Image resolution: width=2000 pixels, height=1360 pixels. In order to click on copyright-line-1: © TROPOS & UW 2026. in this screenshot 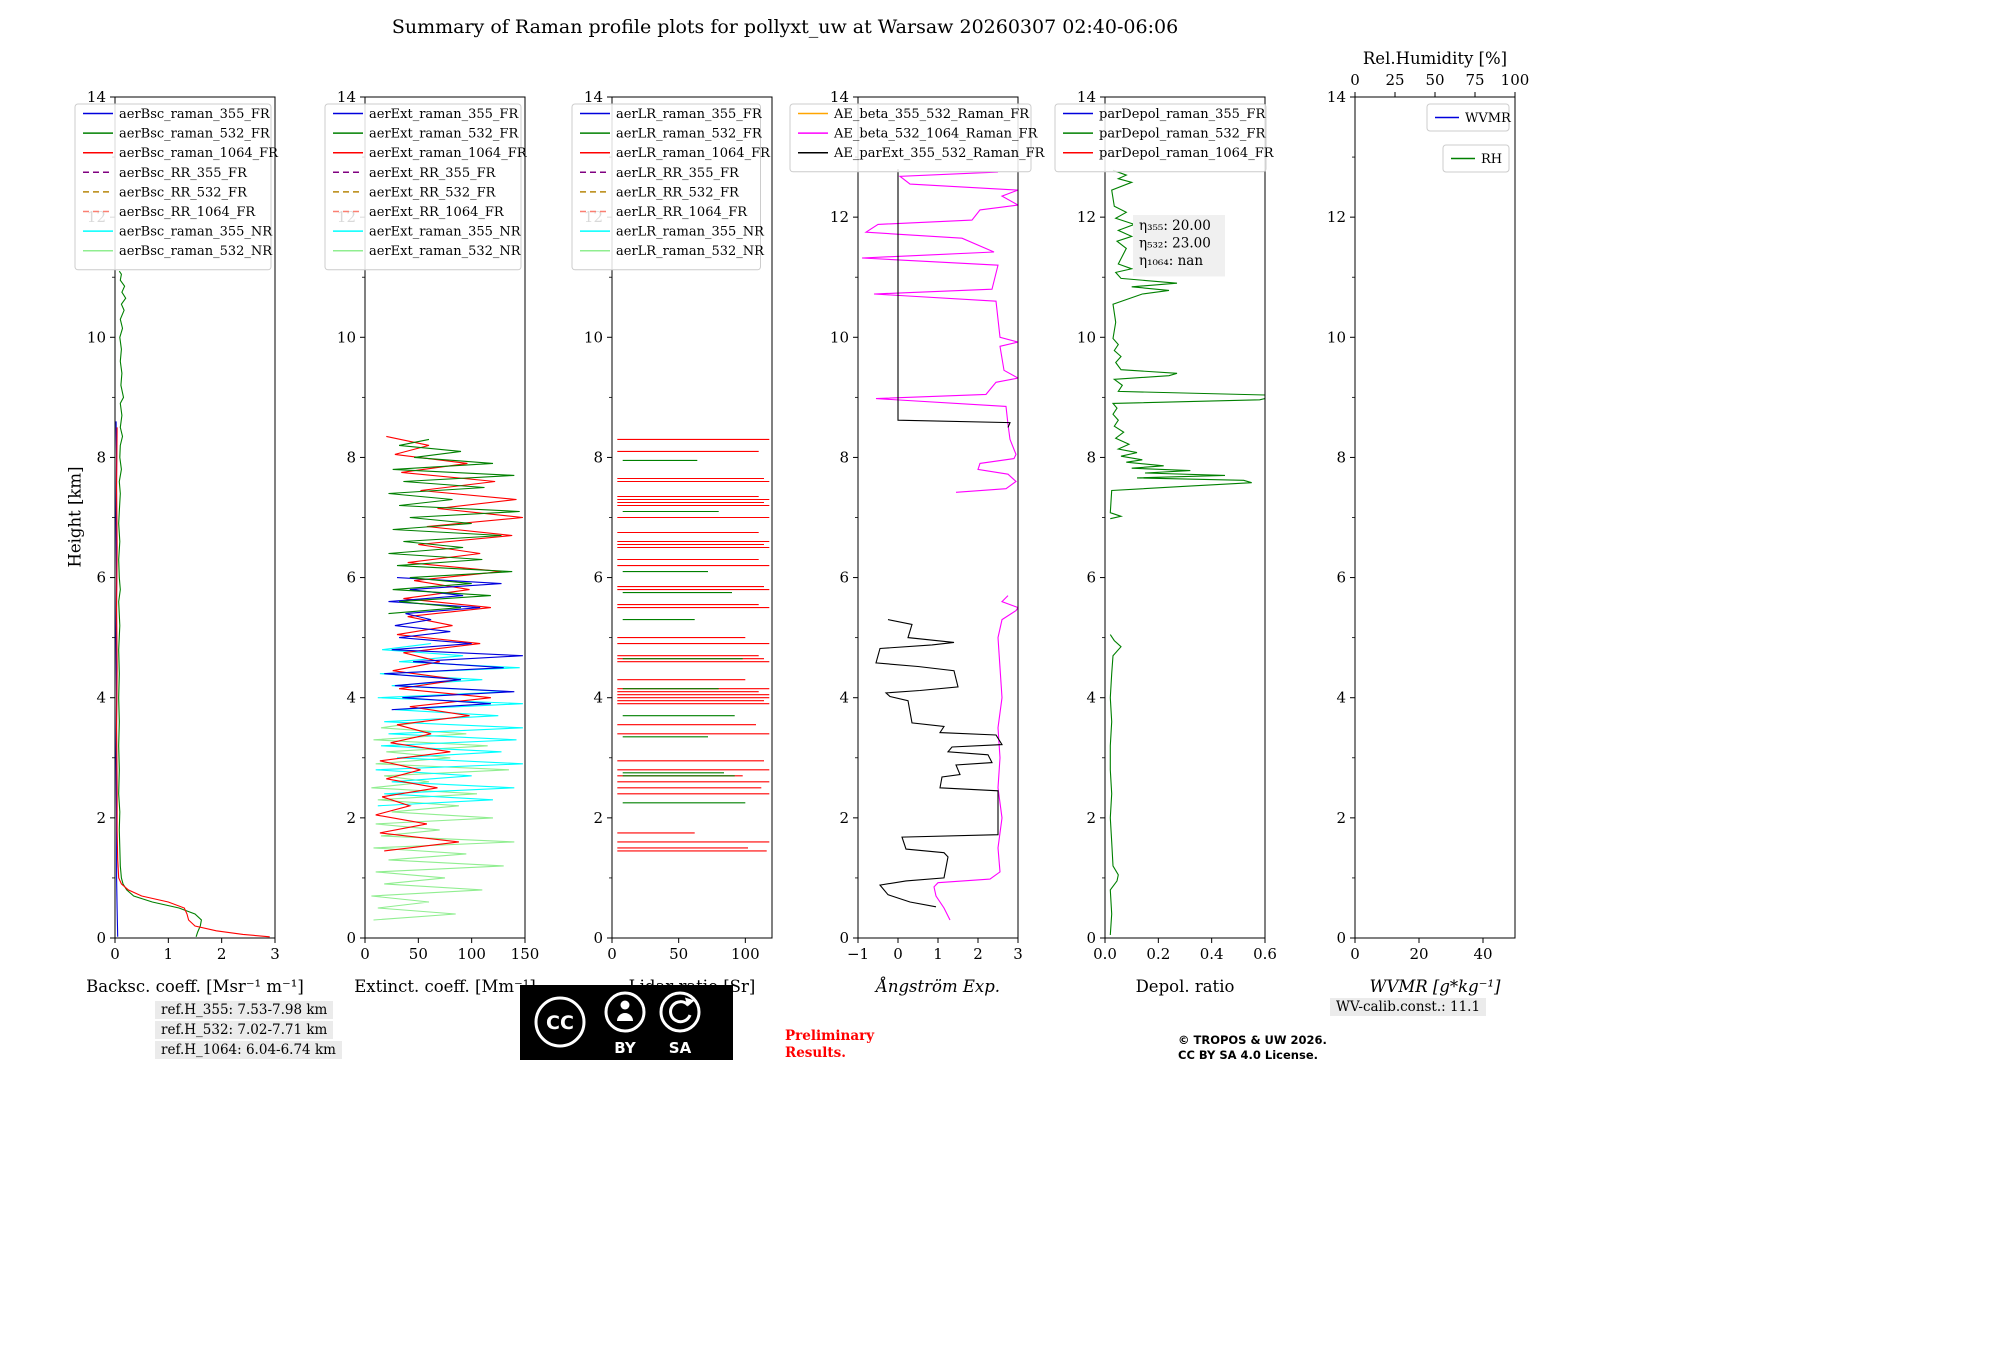, I will do `click(1252, 1040)`.